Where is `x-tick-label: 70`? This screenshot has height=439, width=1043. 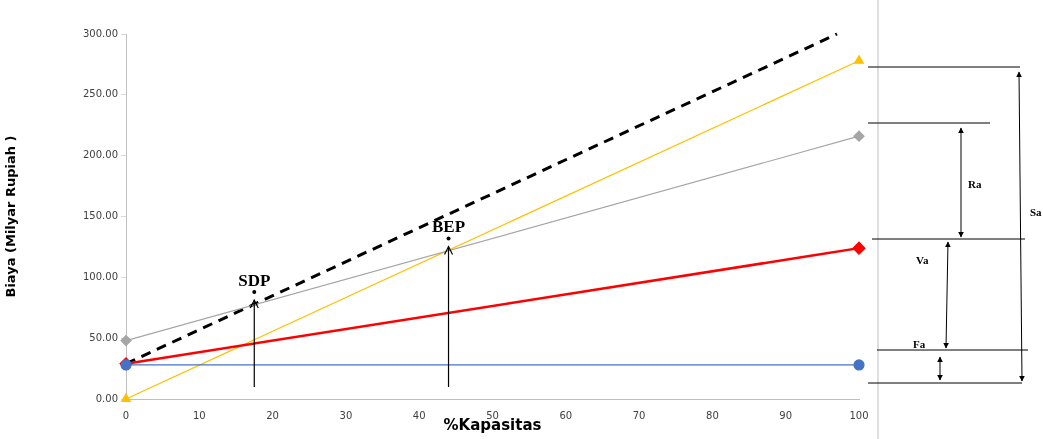 x-tick-label: 70 is located at coordinates (639, 415).